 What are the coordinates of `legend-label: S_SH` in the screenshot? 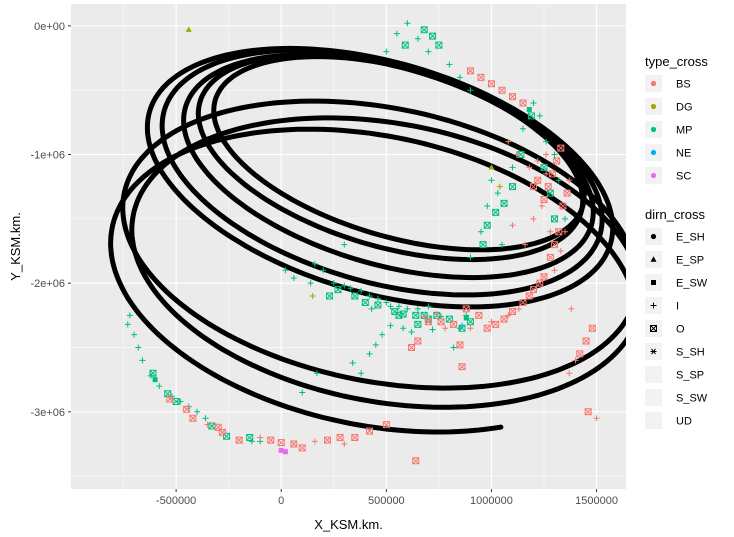 It's located at (690, 353).